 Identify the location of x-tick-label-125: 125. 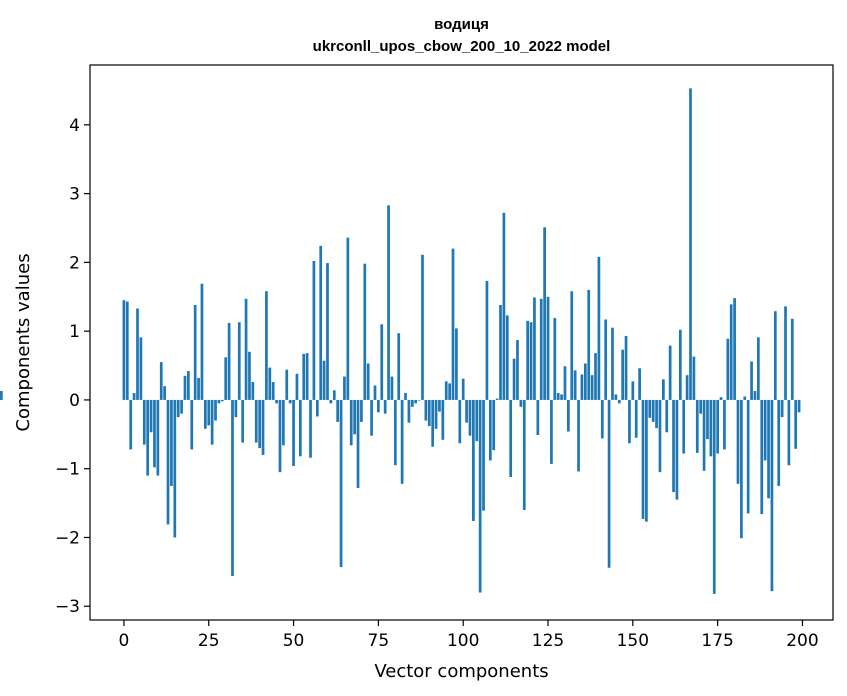
(548, 641).